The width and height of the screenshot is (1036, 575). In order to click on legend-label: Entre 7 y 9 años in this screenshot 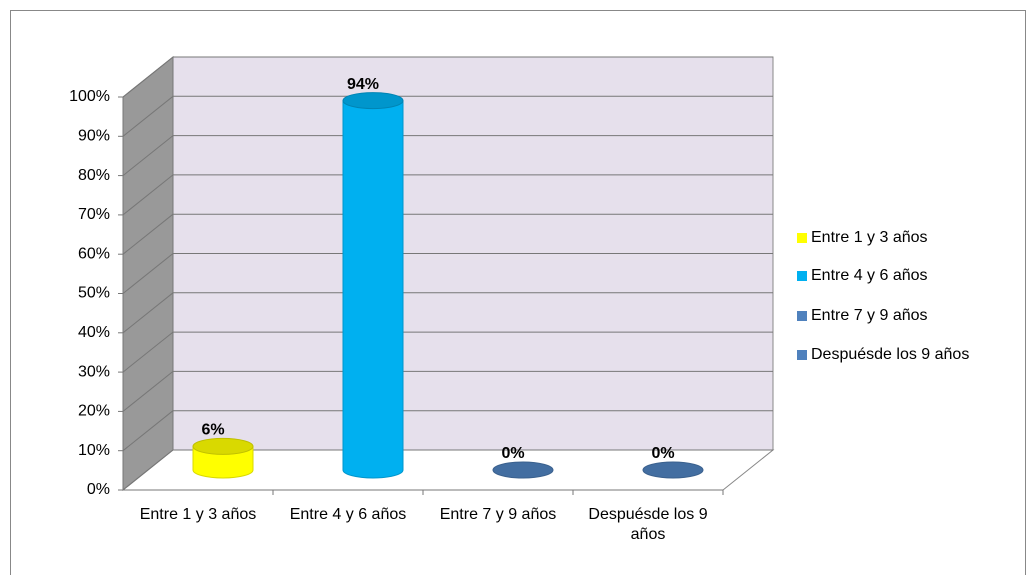, I will do `click(869, 315)`.